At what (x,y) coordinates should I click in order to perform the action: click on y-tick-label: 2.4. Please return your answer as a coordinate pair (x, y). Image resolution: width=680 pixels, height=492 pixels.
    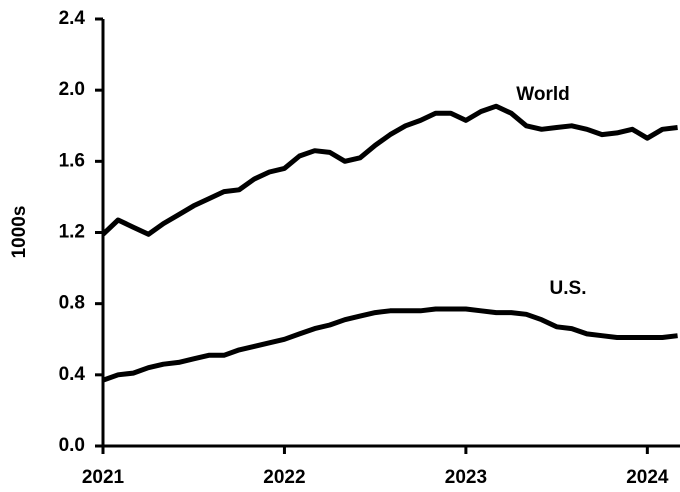
    Looking at the image, I should click on (72, 18).